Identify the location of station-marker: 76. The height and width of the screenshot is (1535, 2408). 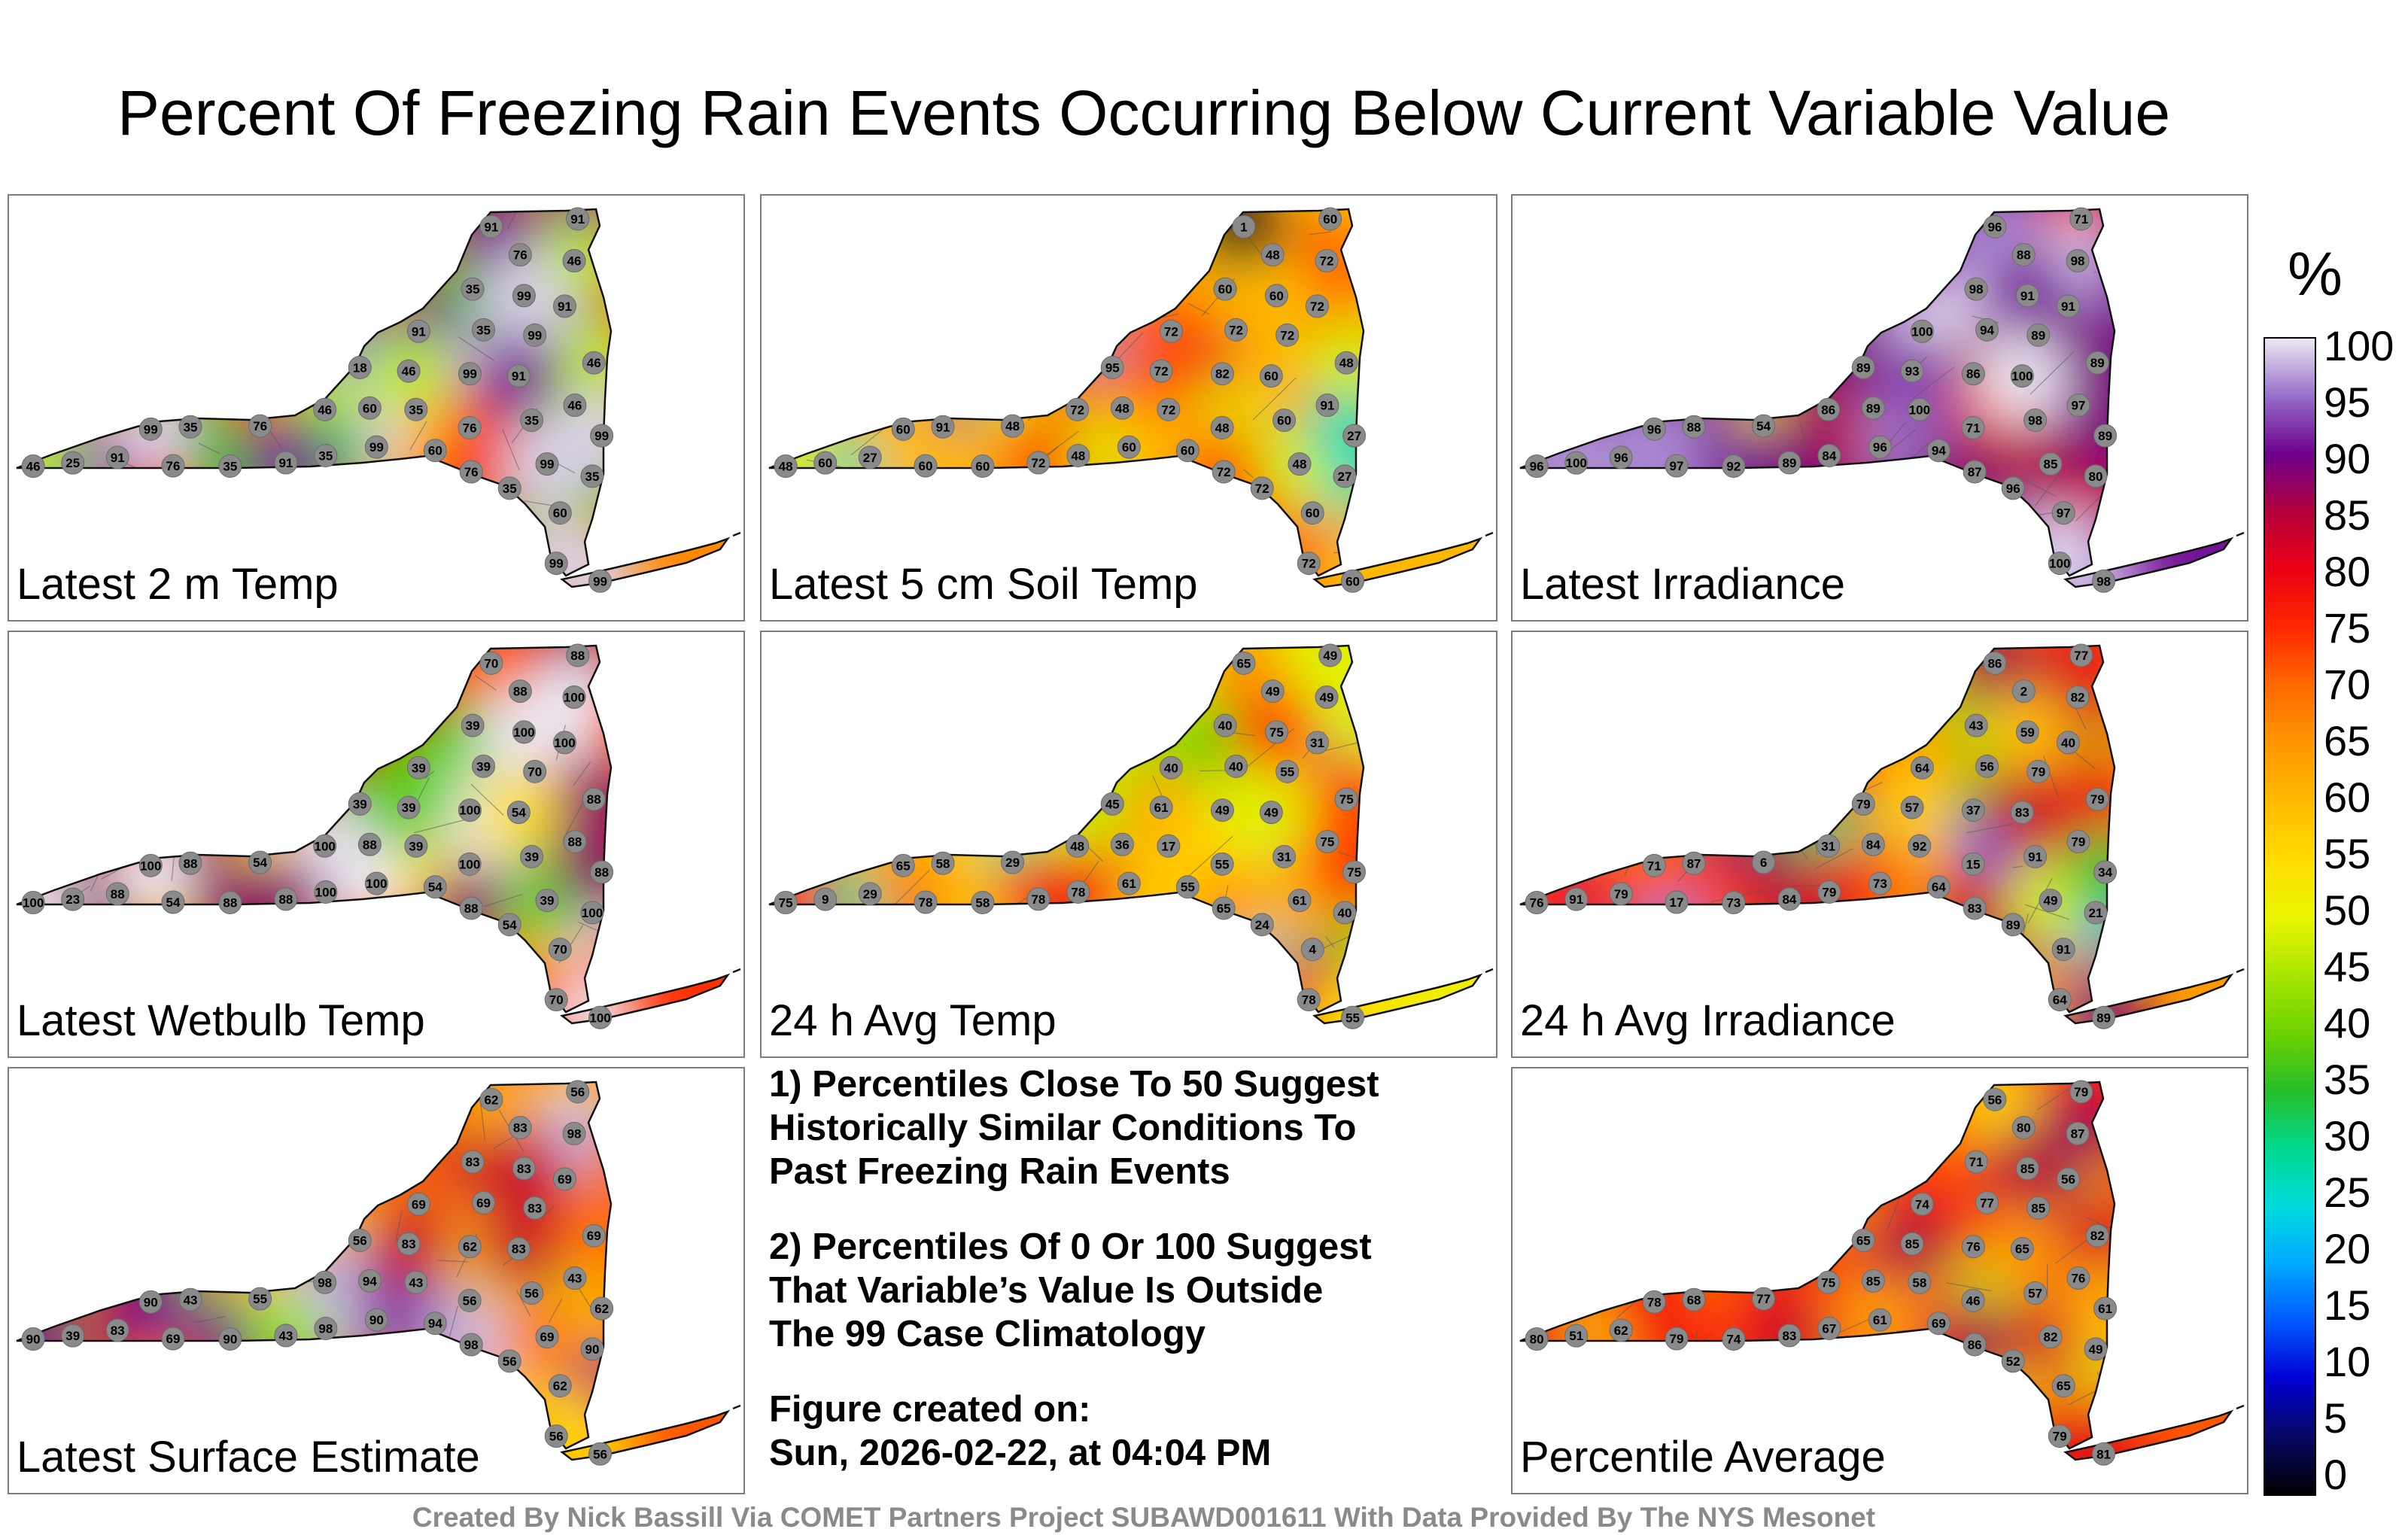
(2078, 1278).